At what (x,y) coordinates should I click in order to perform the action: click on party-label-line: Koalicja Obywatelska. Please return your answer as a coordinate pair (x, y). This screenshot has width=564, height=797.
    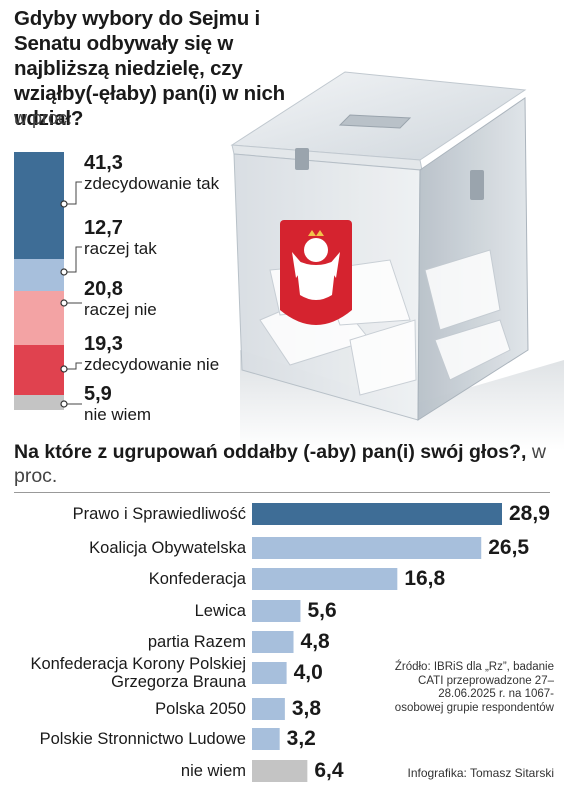
    Looking at the image, I should click on (167, 548).